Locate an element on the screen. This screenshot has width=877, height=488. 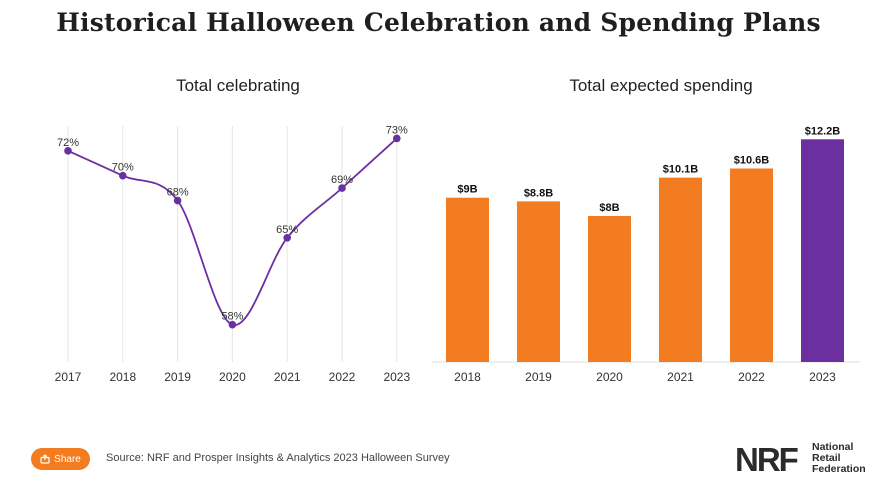
x-tick-label: 2017 is located at coordinates (68, 377).